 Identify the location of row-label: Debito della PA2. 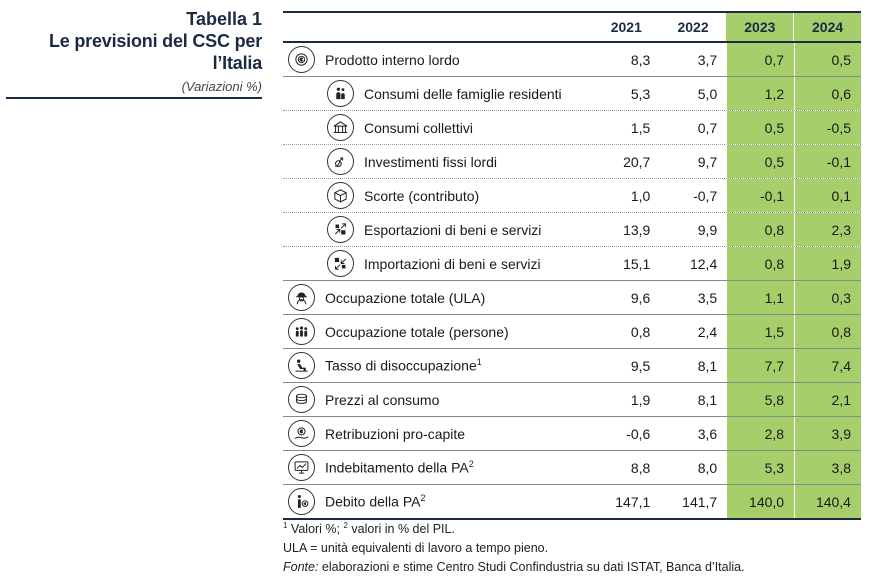
(375, 501).